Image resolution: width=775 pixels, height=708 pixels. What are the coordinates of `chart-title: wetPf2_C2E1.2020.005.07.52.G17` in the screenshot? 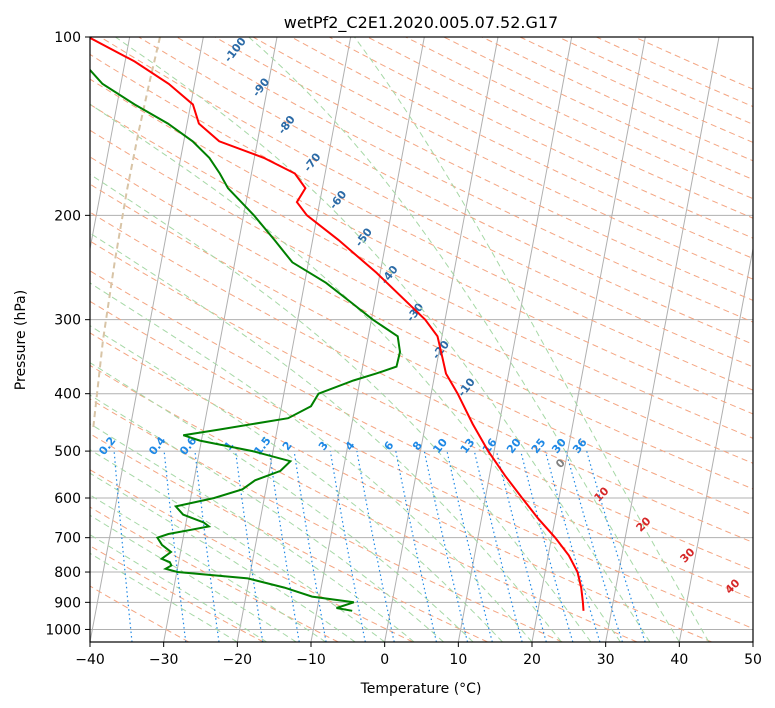 It's located at (421, 23).